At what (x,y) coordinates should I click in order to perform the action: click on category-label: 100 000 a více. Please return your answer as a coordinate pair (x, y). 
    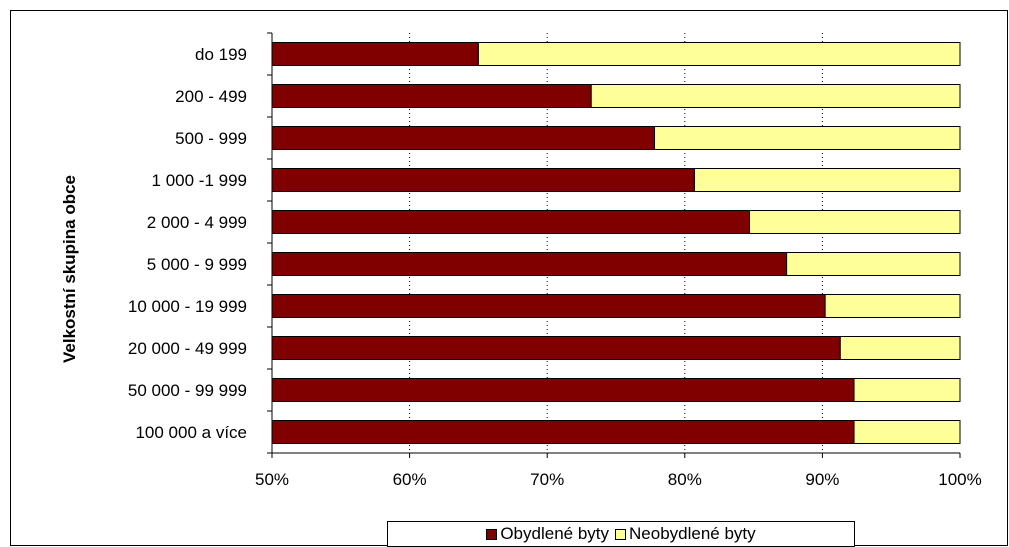
    Looking at the image, I should click on (191, 432).